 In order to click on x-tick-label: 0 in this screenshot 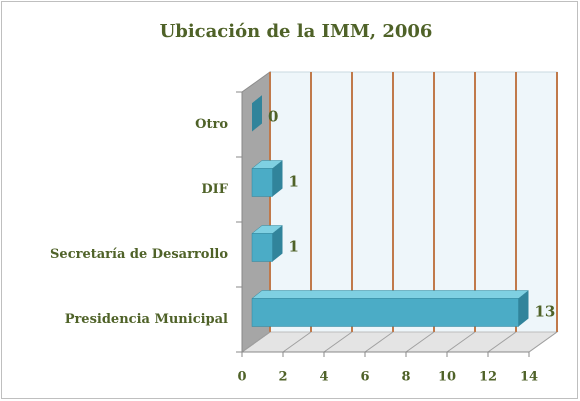, I will do `click(241, 377)`.